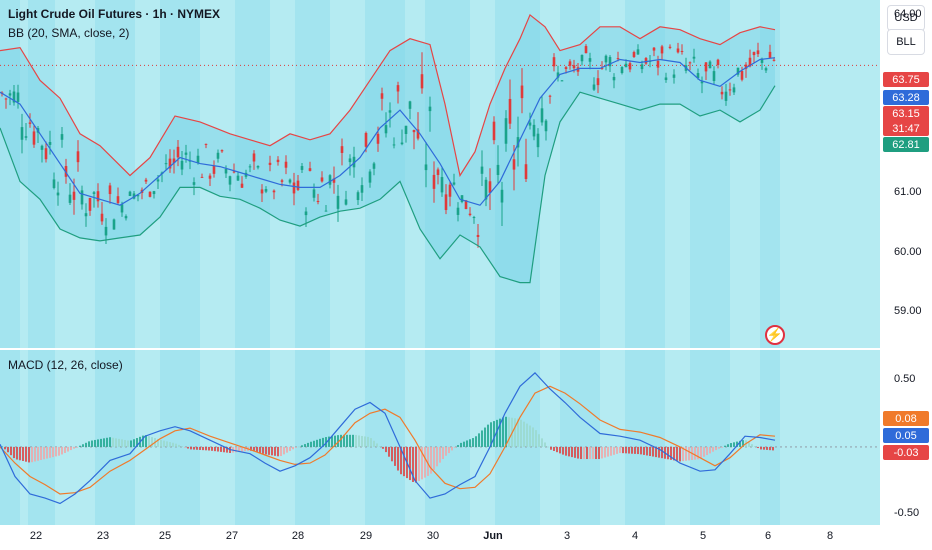 This screenshot has width=932, height=550. What do you see at coordinates (232, 536) in the screenshot?
I see `time-tick: 27` at bounding box center [232, 536].